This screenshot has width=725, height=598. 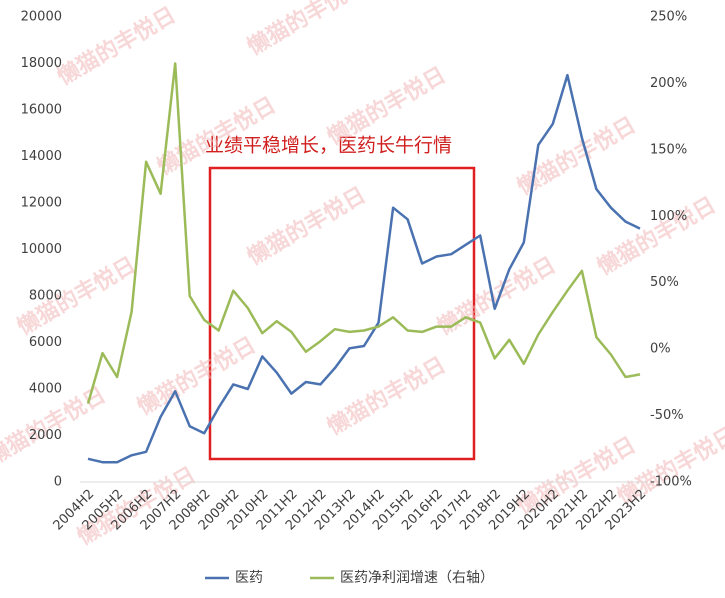 I want to click on y-tick-label: 0, so click(x=58, y=482).